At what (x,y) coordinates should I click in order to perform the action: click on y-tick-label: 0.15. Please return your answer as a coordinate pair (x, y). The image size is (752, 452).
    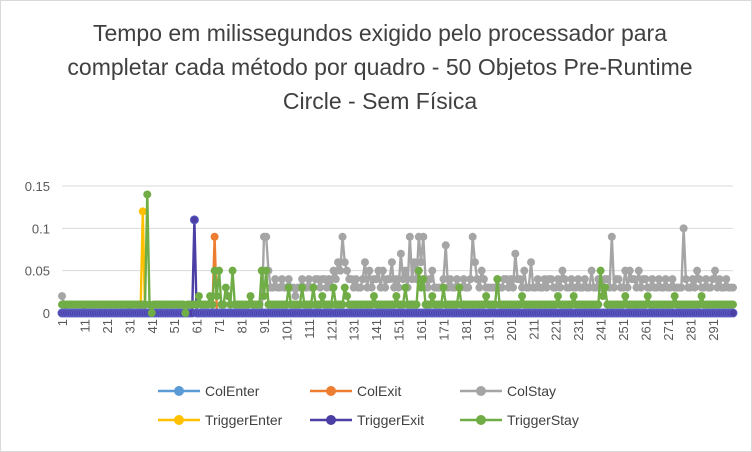
    Looking at the image, I should click on (37, 186).